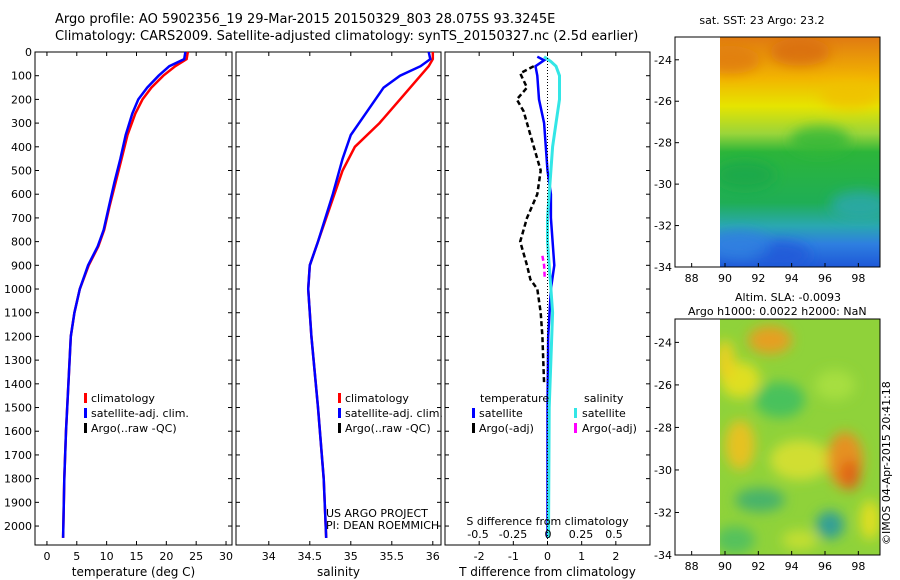  I want to click on y-tick-label: 1200, so click(18, 336).